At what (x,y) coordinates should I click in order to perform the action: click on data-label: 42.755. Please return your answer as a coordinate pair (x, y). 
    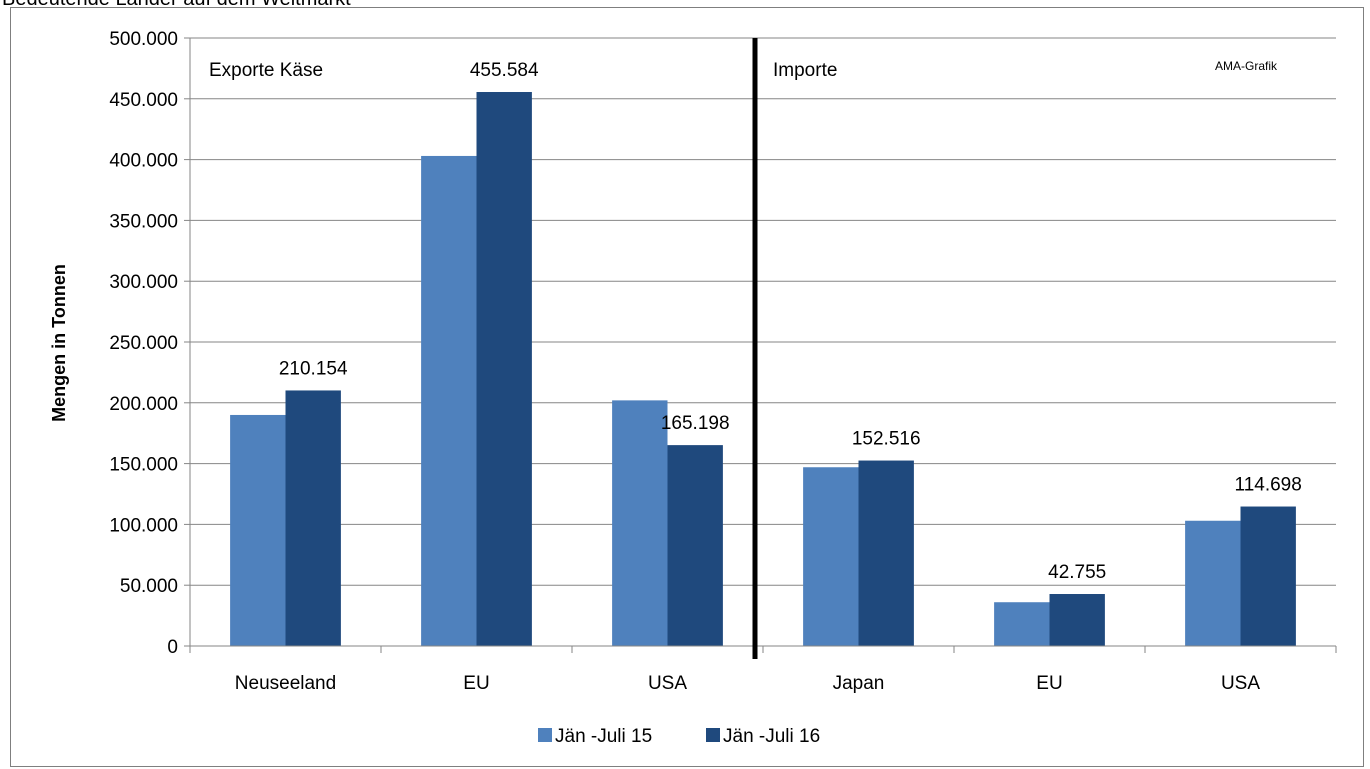
    Looking at the image, I should click on (1077, 572).